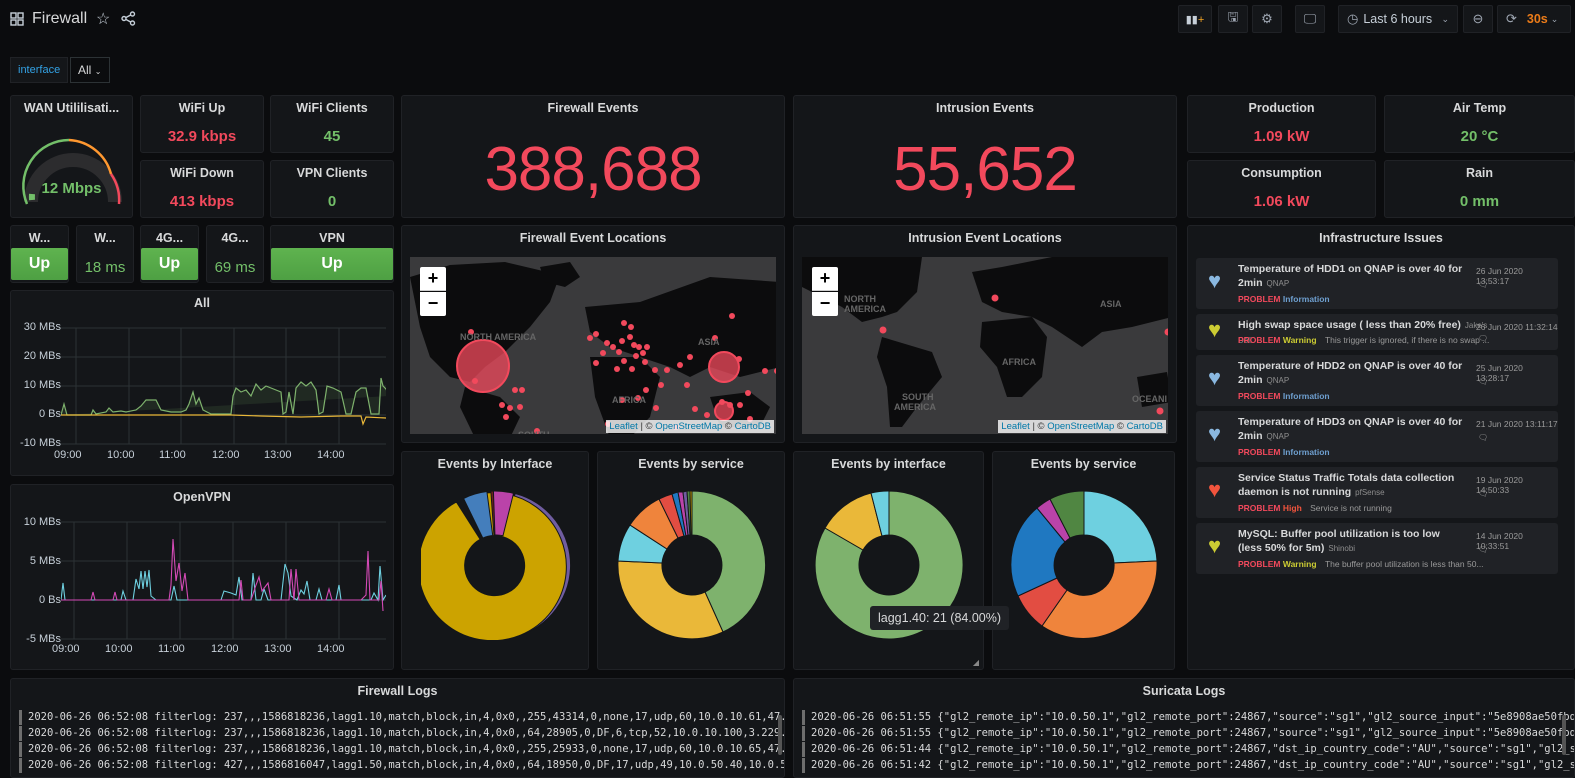  What do you see at coordinates (223, 386) in the screenshot?
I see `all-traffic-graph` at bounding box center [223, 386].